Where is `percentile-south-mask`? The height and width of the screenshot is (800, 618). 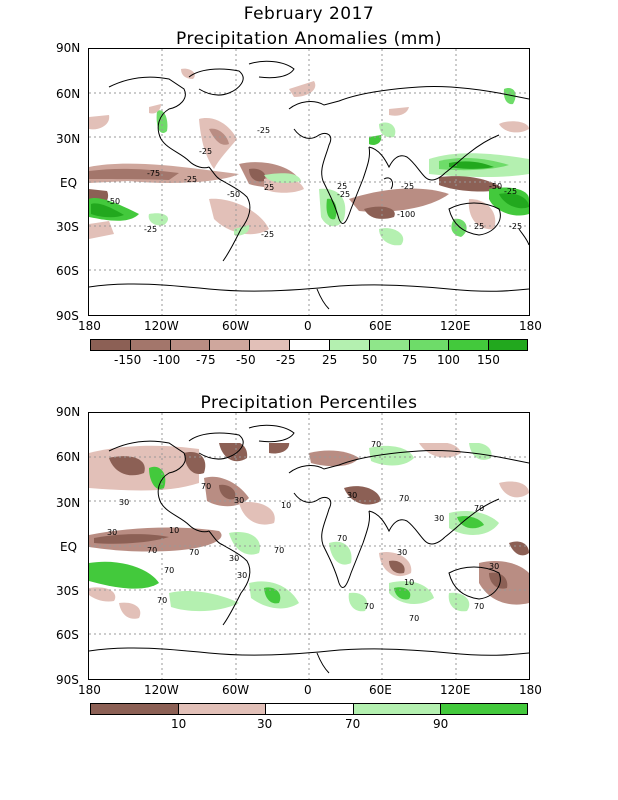
percentile-south-mask is located at coordinates (309, 656).